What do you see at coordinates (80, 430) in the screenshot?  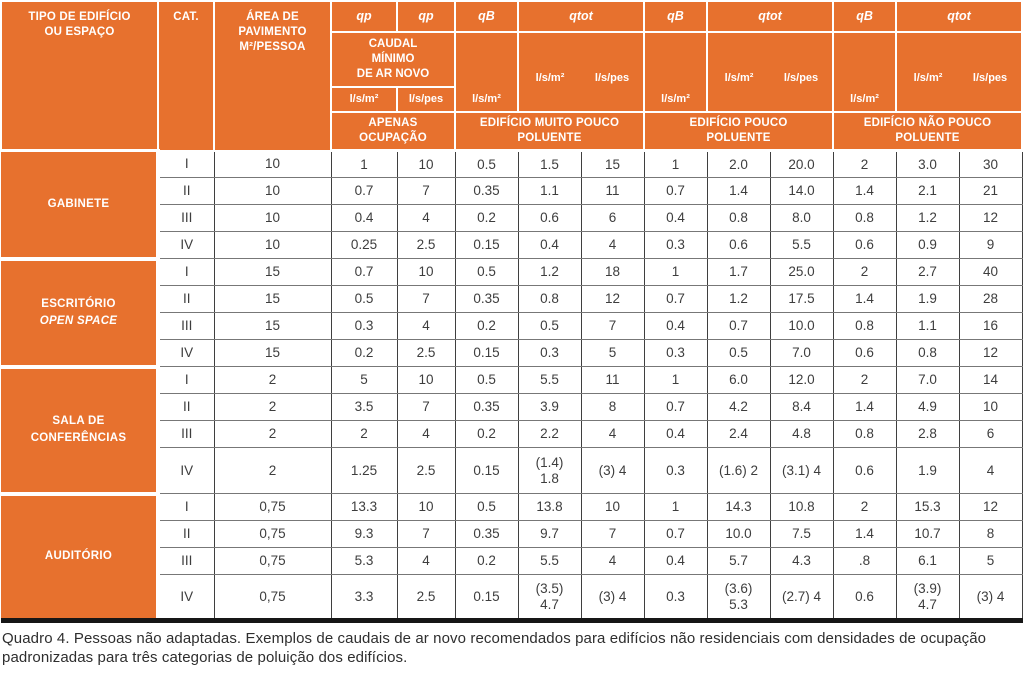 I see `section-name-cell: SALA DE CONFERÊNCIAS` at bounding box center [80, 430].